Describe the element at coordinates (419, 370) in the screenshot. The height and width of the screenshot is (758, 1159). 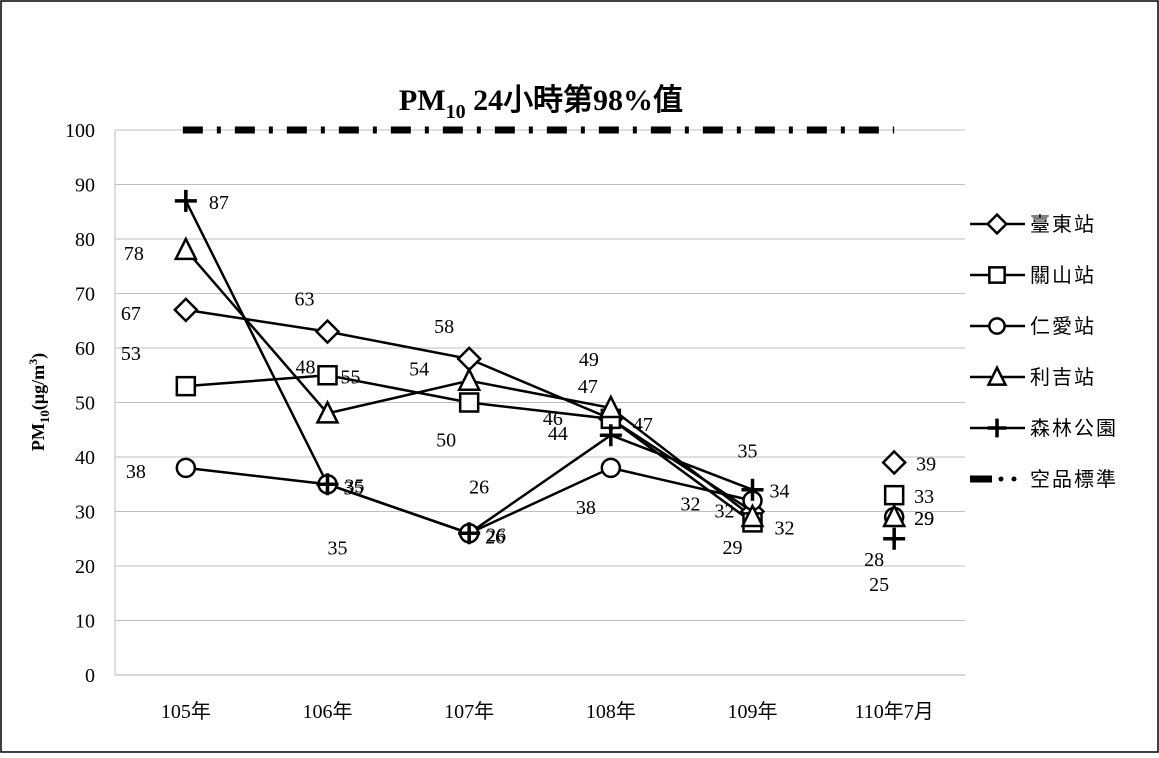
I see `data-label: 54` at that location.